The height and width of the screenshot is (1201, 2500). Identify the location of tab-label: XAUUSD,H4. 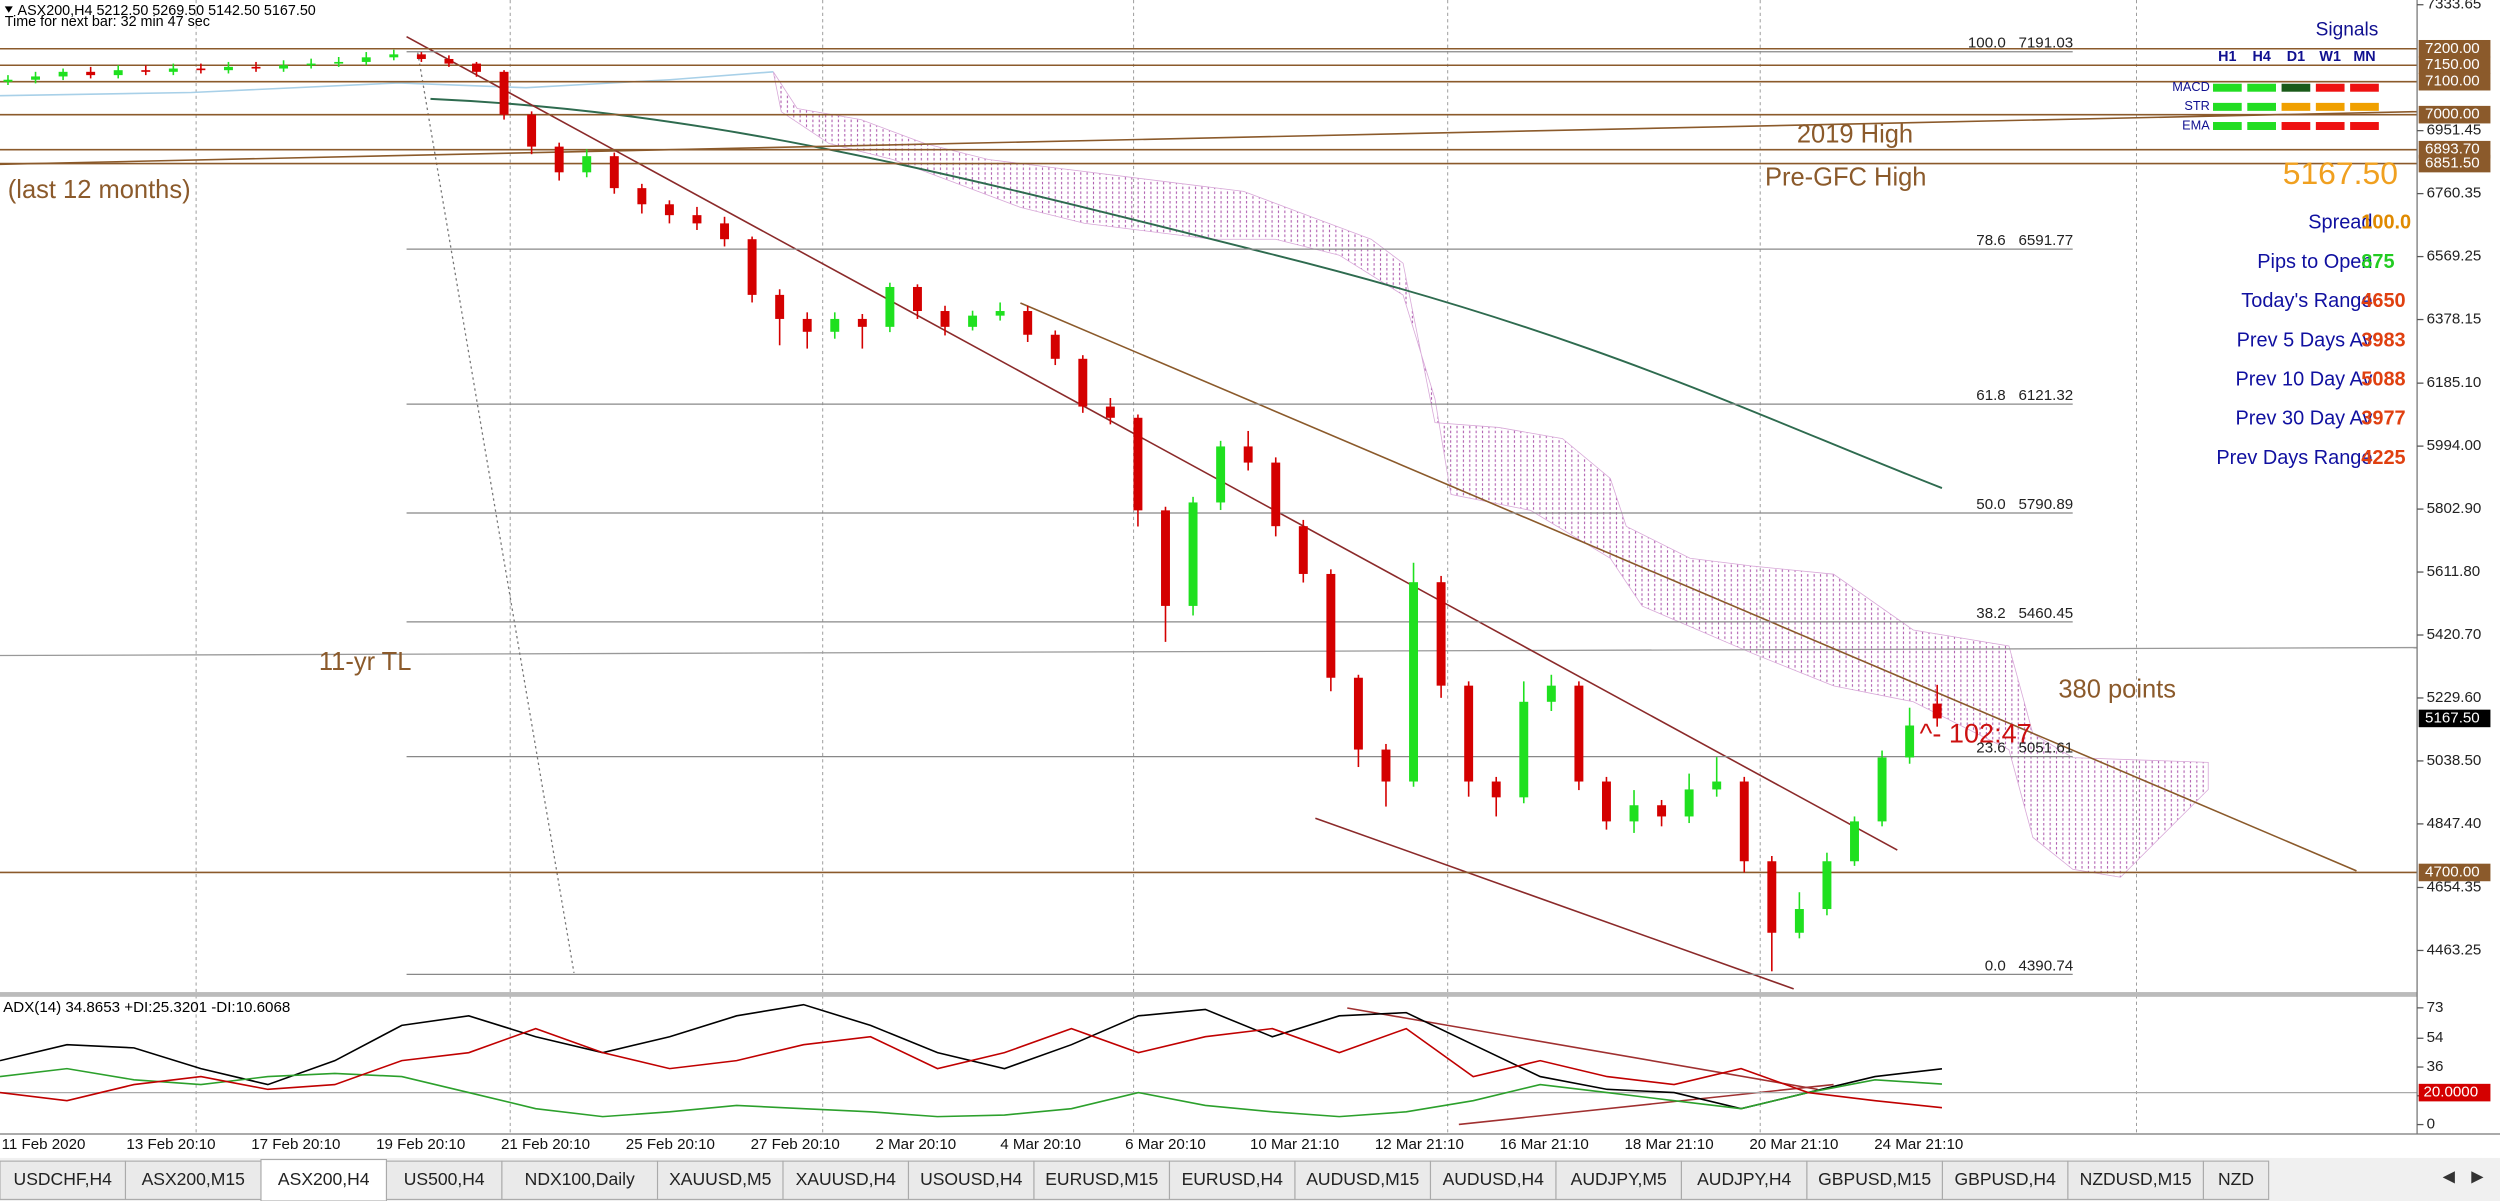
(846, 1179).